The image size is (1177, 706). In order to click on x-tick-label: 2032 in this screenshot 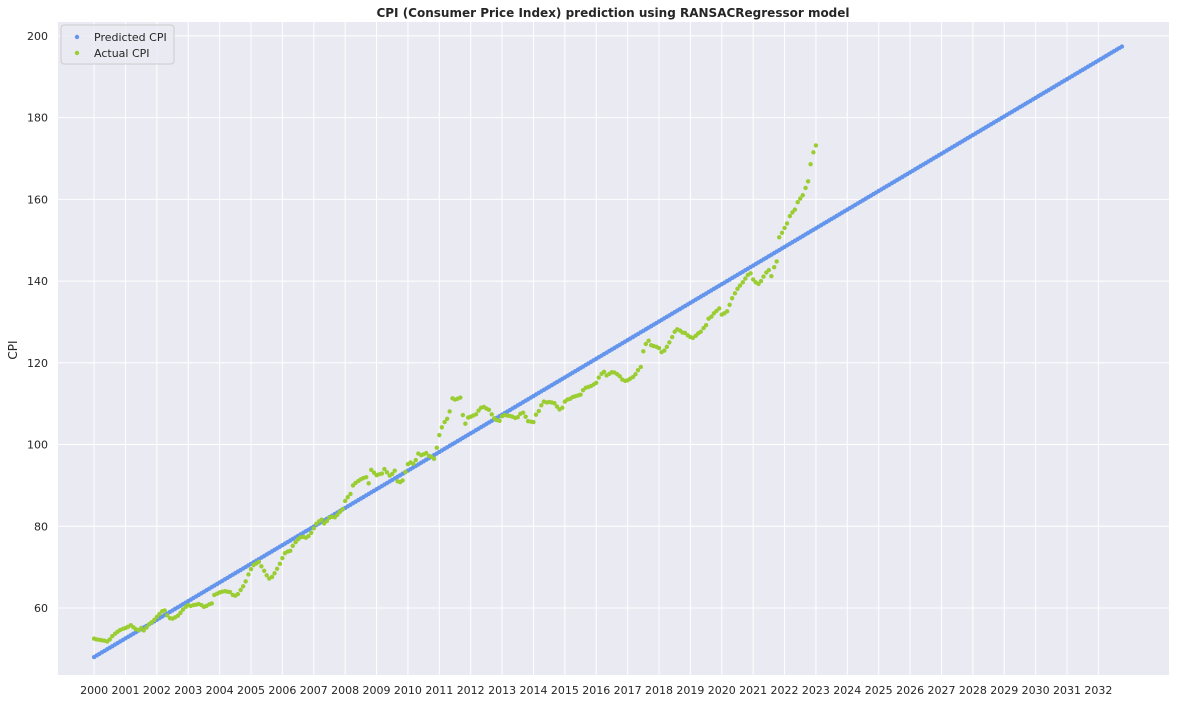, I will do `click(1098, 690)`.